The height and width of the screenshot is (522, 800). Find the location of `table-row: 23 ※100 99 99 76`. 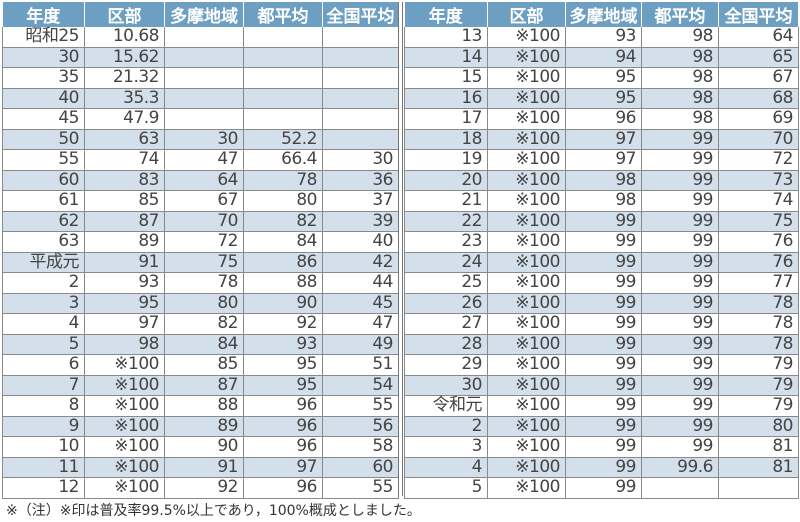

table-row: 23 ※100 99 99 76 is located at coordinates (601, 242).